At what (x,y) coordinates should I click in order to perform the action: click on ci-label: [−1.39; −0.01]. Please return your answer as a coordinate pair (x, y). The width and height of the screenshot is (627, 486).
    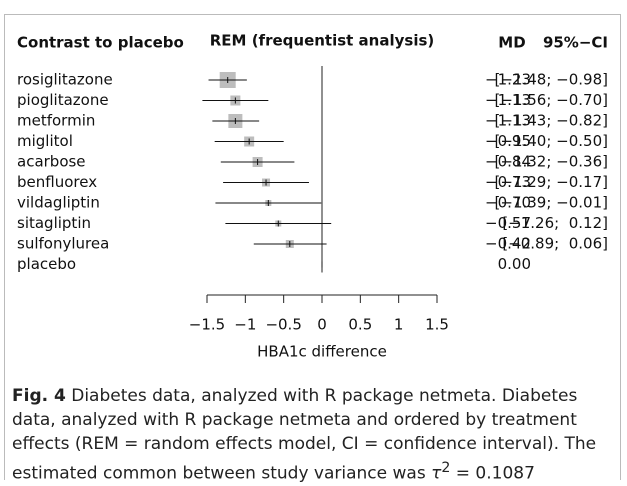
    Looking at the image, I should click on (551, 203).